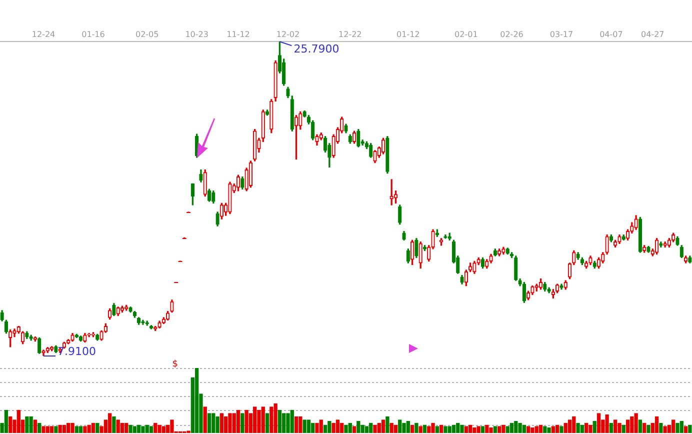  Describe the element at coordinates (512, 34) in the screenshot. I see `x-tick-label: 02-26` at that location.